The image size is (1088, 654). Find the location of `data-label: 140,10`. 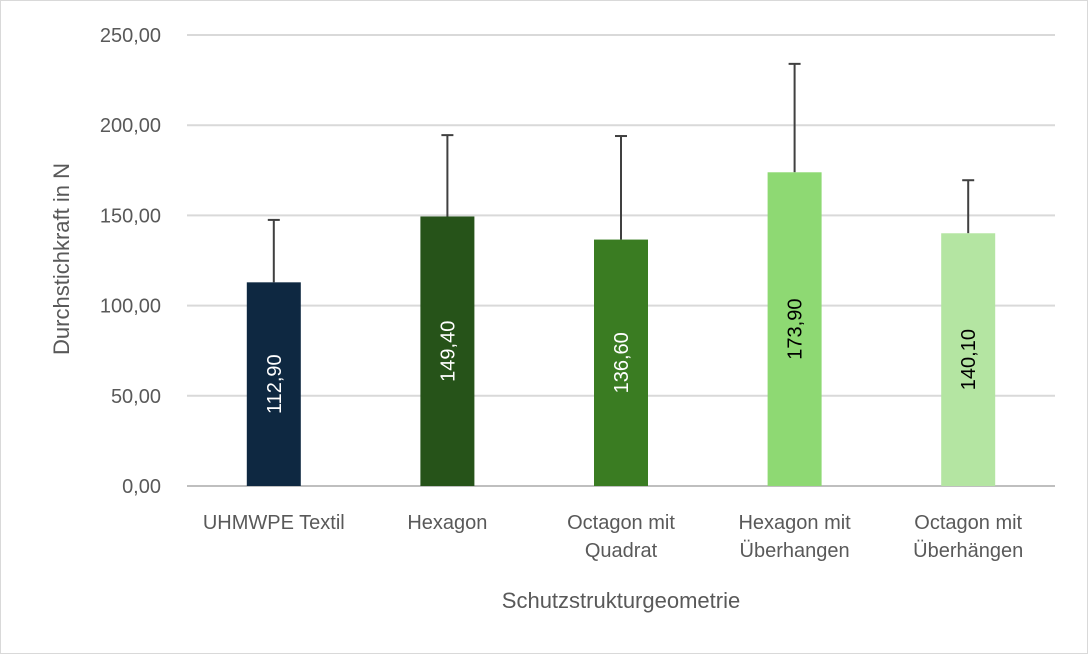

data-label: 140,10 is located at coordinates (969, 359).